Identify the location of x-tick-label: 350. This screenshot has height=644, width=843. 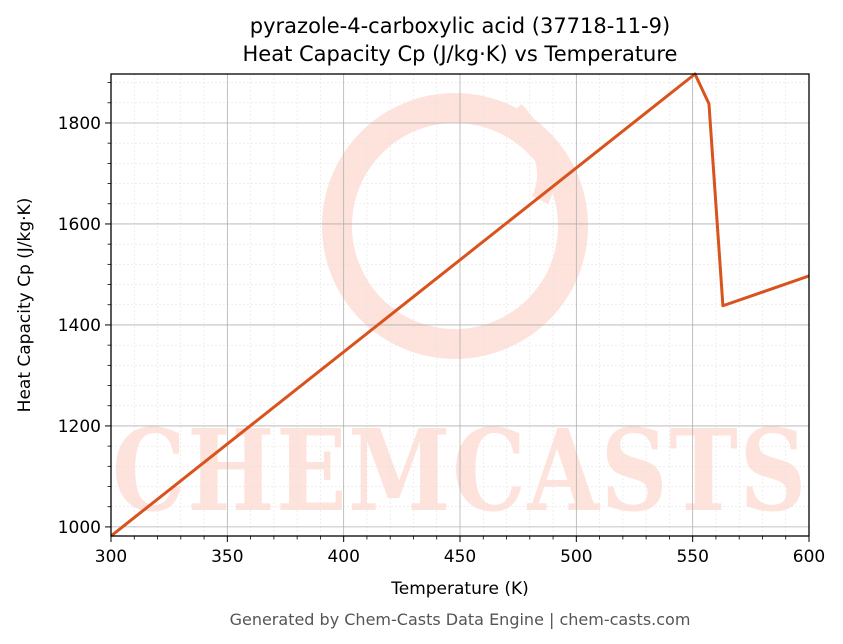
(227, 557).